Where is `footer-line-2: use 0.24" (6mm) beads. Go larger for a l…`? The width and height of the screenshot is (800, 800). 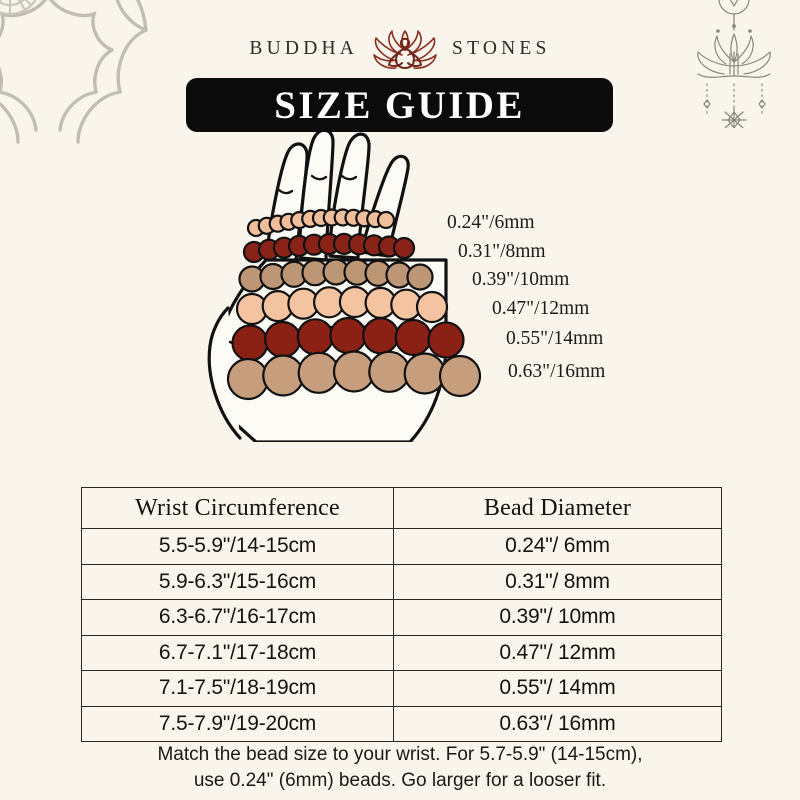 footer-line-2: use 0.24" (6mm) beads. Go larger for a l… is located at coordinates (400, 781).